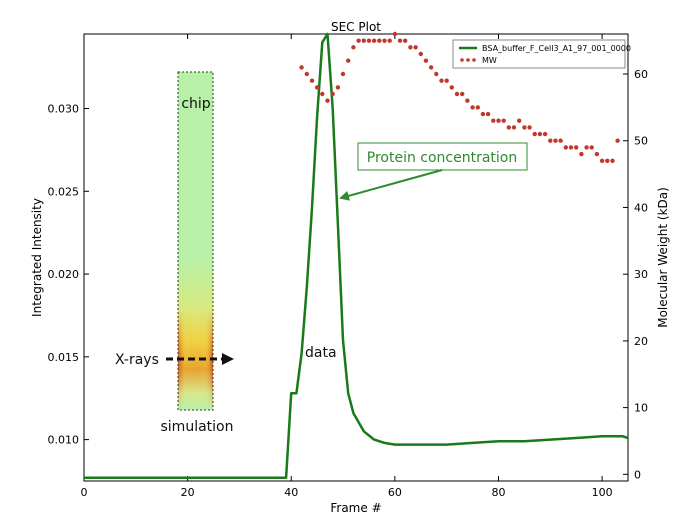 This screenshot has height=529, width=700. I want to click on x-tick-label: 60, so click(395, 492).